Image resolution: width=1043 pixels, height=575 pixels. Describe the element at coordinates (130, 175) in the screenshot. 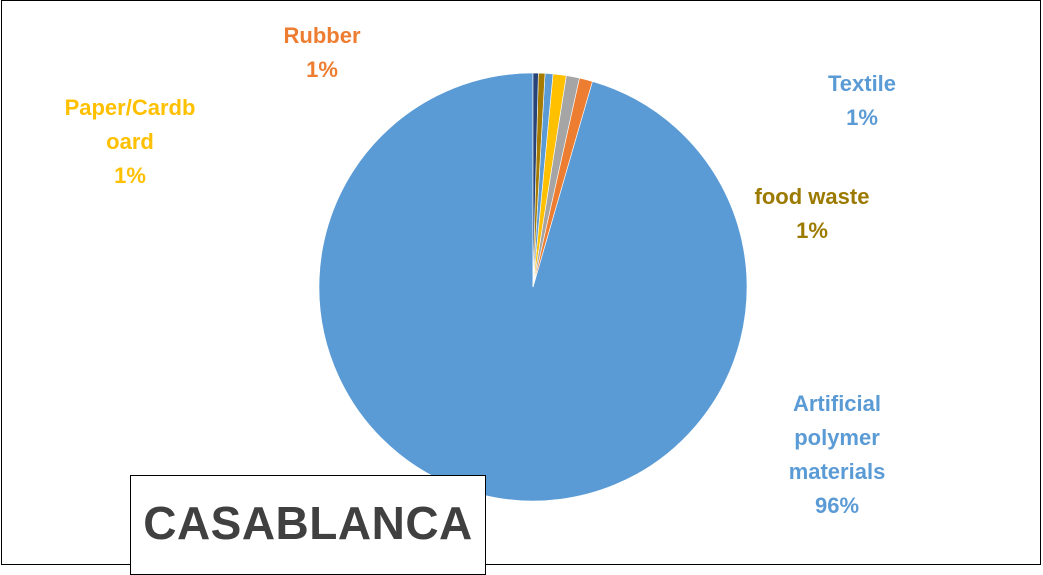

I see `label-paper-value: 1%` at that location.